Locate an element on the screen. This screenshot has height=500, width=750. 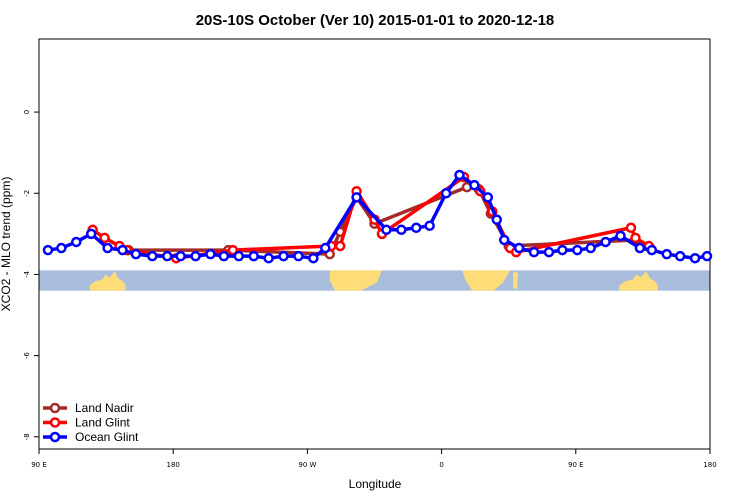
y-tick-label: -4 is located at coordinates (27, 274).